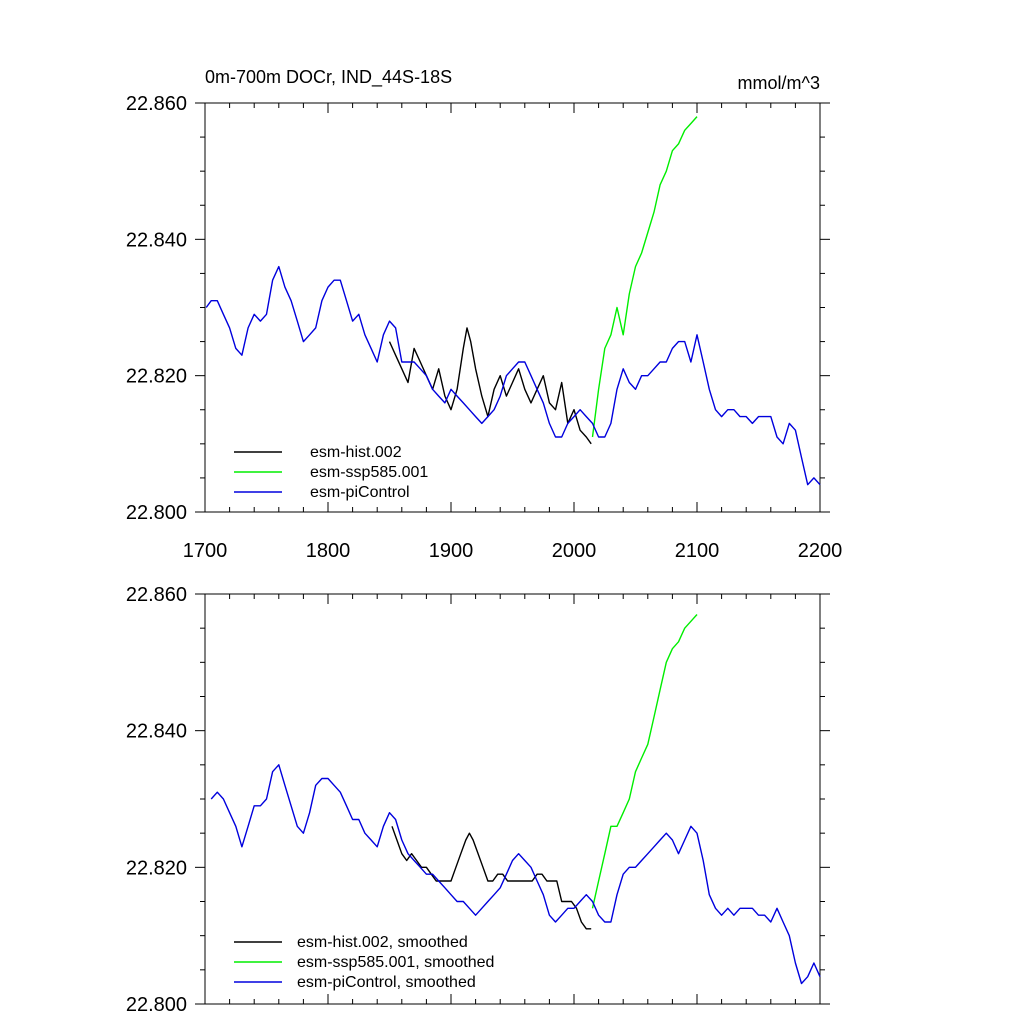 This screenshot has height=1024, width=1024. Describe the element at coordinates (779, 83) in the screenshot. I see `units-label: mmol/m^3` at that location.